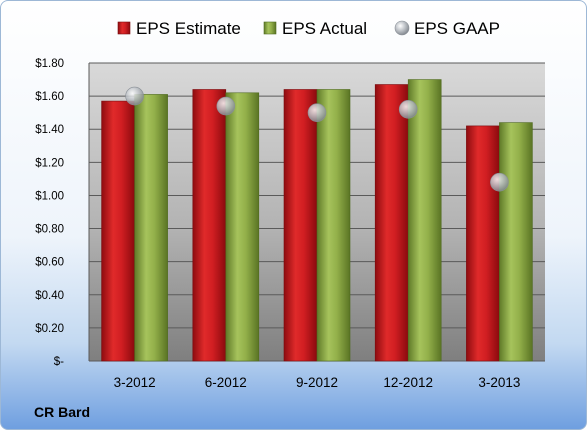 The image size is (587, 430). What do you see at coordinates (59, 362) in the screenshot?
I see `y-tick-label: $-` at bounding box center [59, 362].